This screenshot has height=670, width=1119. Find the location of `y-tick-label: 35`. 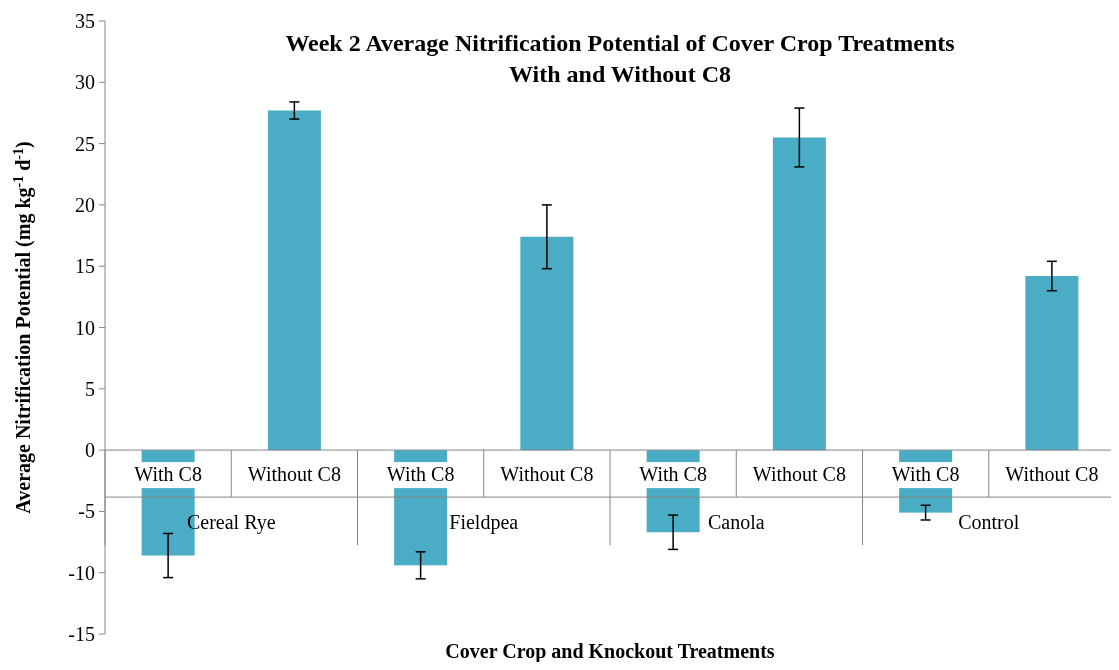

y-tick-label: 35 is located at coordinates (85, 21).